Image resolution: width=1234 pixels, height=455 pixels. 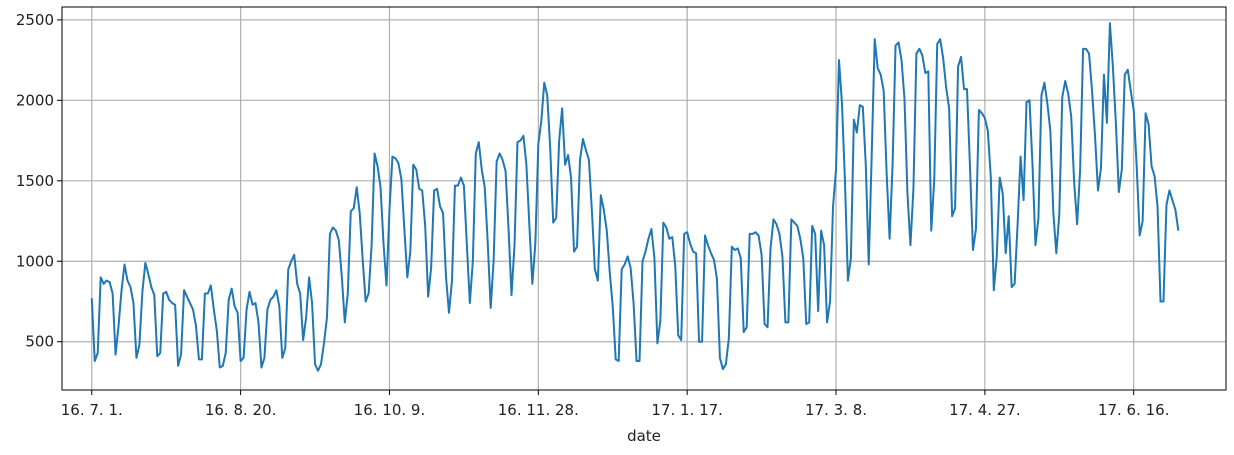 What do you see at coordinates (35, 20) in the screenshot?
I see `y-tick-label: 2500` at bounding box center [35, 20].